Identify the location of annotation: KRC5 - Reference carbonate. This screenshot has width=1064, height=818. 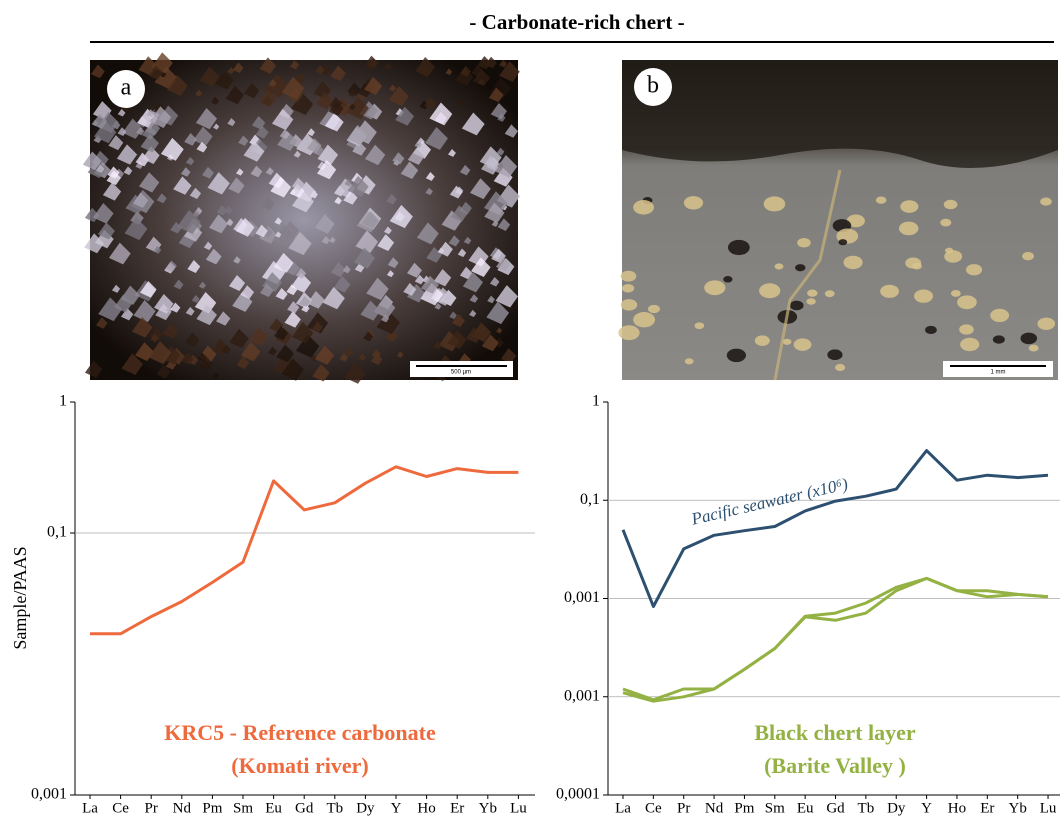
(300, 732).